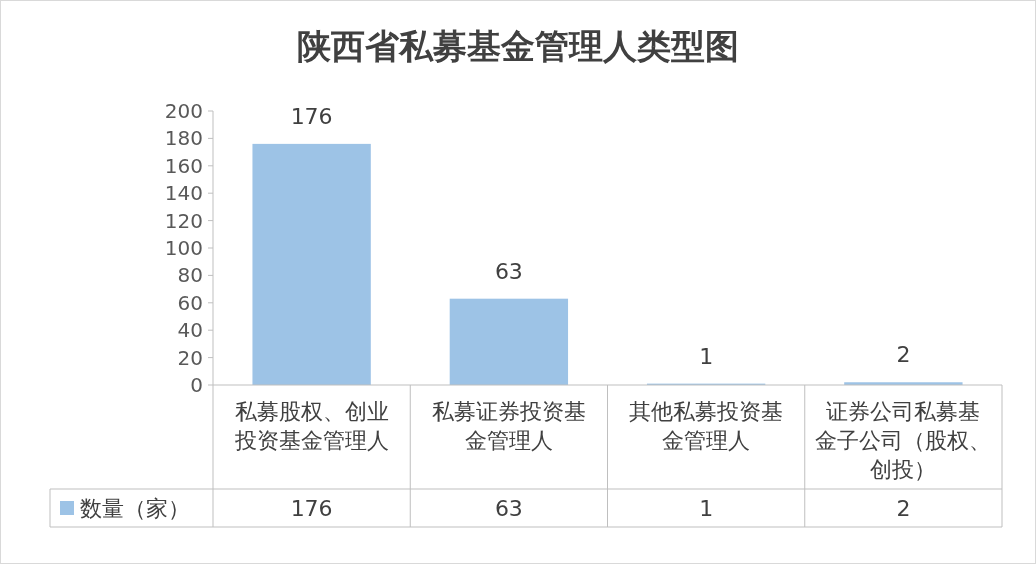  Describe the element at coordinates (508, 271) in the screenshot. I see `data-label: 63` at that location.